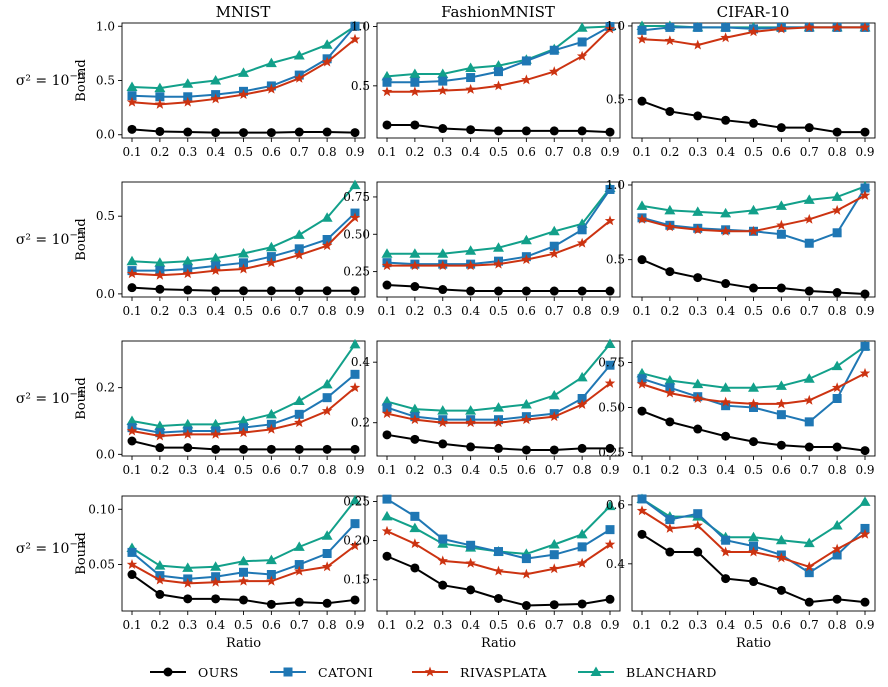 The image size is (888, 687). What do you see at coordinates (741, 89) in the screenshot?
I see `panel-r1-c3: 0.5 1.0 0.1 0.2 0.3 0.4 0.5 0.6 0.7 0.8 0.9` at bounding box center [741, 89].